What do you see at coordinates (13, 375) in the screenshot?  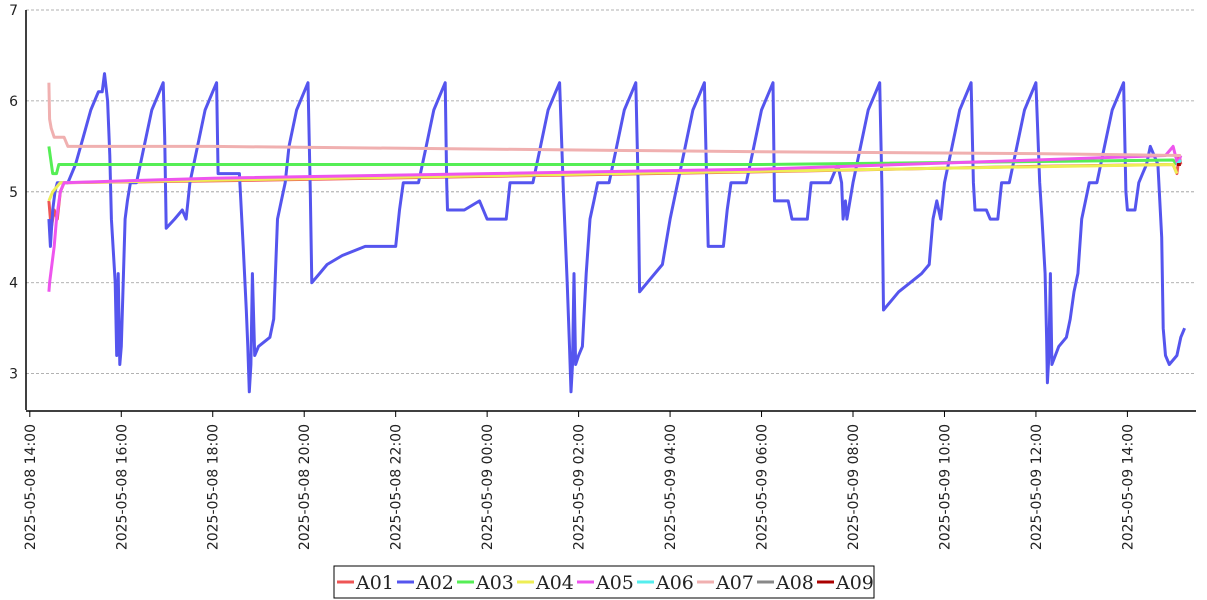 I see `y-tick-label-3: 3` at bounding box center [13, 375].